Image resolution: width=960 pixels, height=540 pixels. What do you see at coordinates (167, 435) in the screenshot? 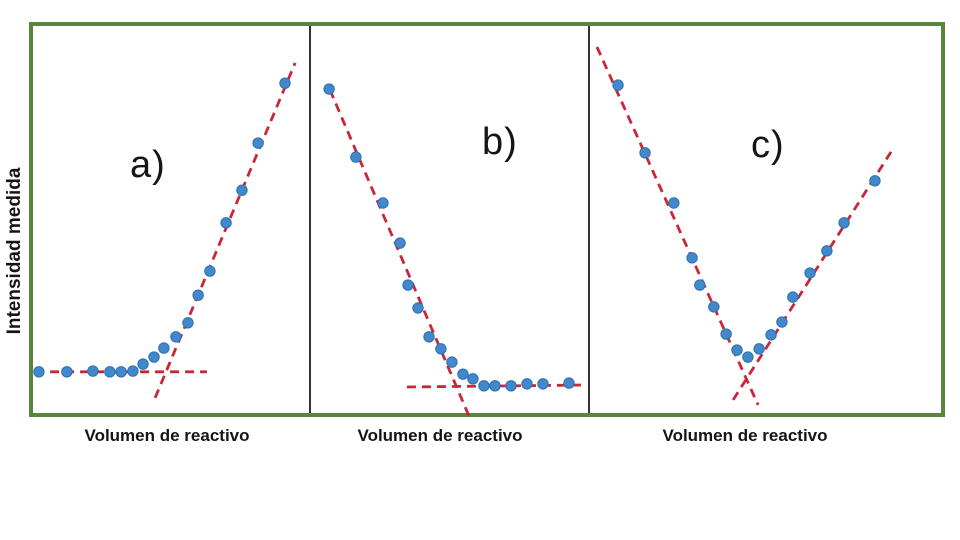
I see `x-axis-label-a: Volumen de reactivo` at bounding box center [167, 435].